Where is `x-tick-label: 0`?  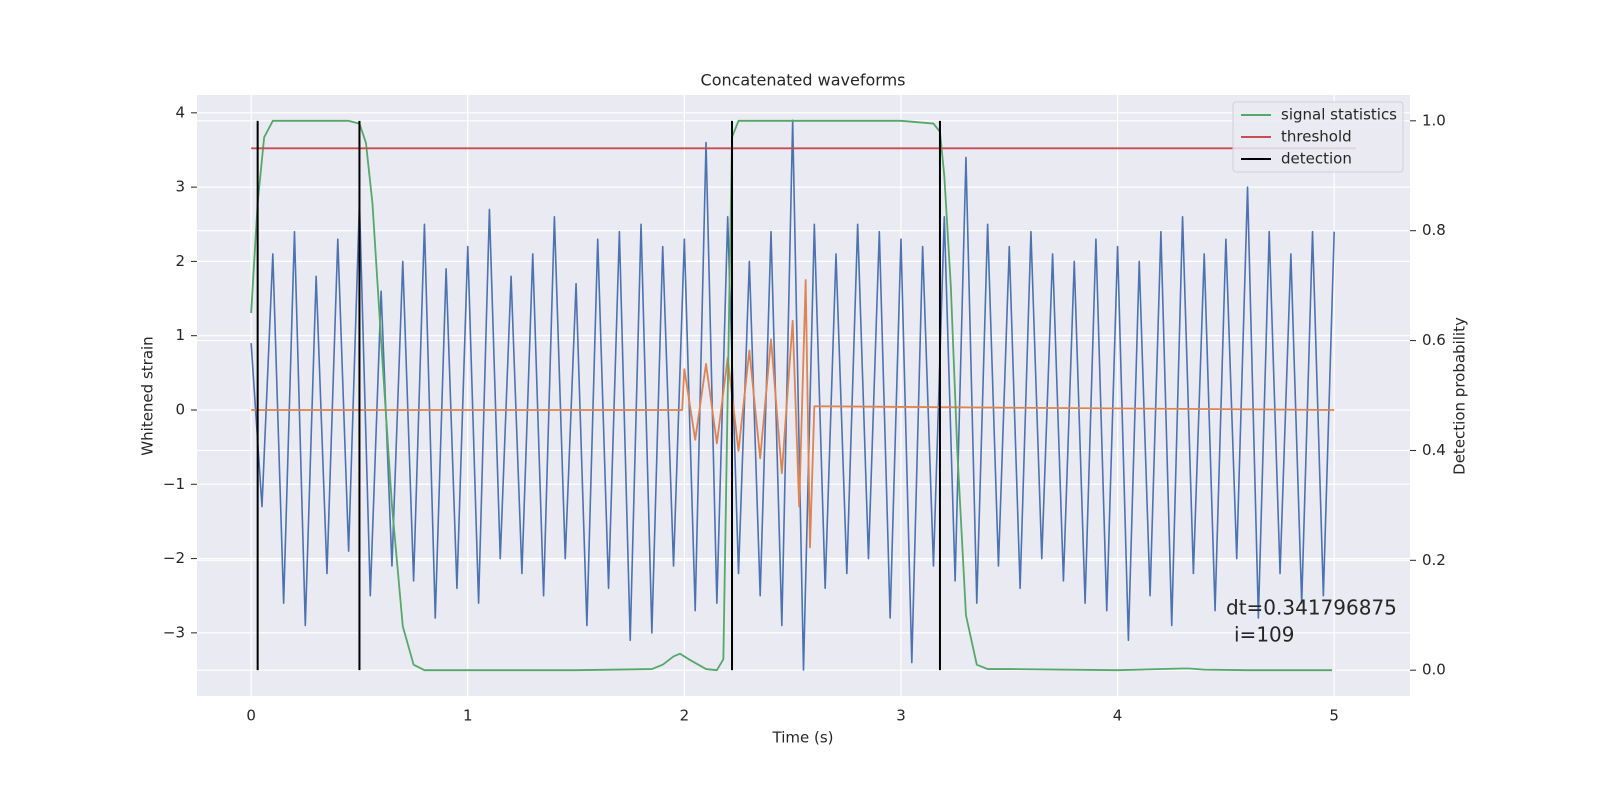 x-tick-label: 0 is located at coordinates (251, 716).